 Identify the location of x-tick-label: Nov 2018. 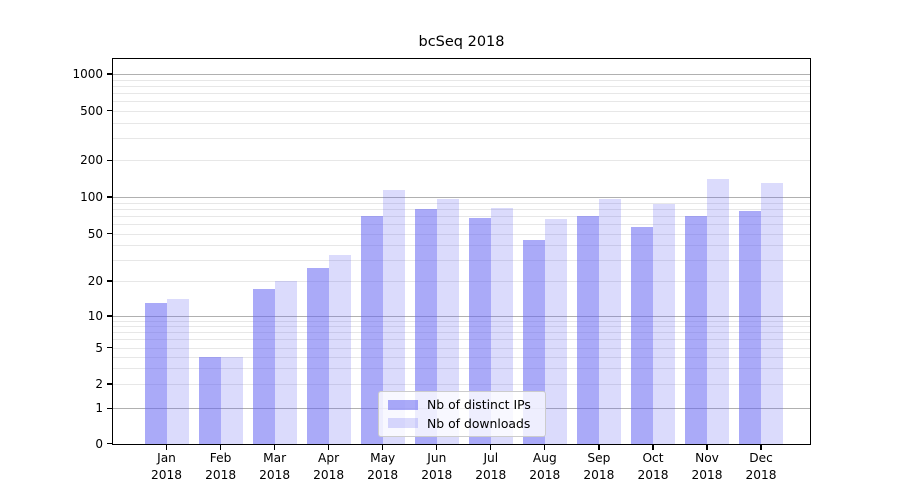
(707, 466).